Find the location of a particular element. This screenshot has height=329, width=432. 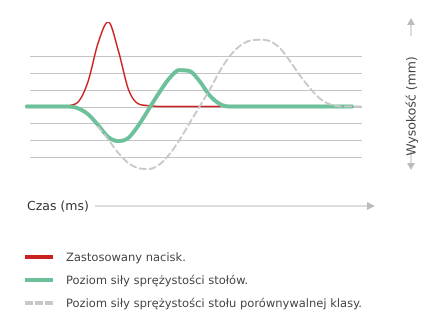

x-axis-title: Czas (ms) is located at coordinates (58, 205).